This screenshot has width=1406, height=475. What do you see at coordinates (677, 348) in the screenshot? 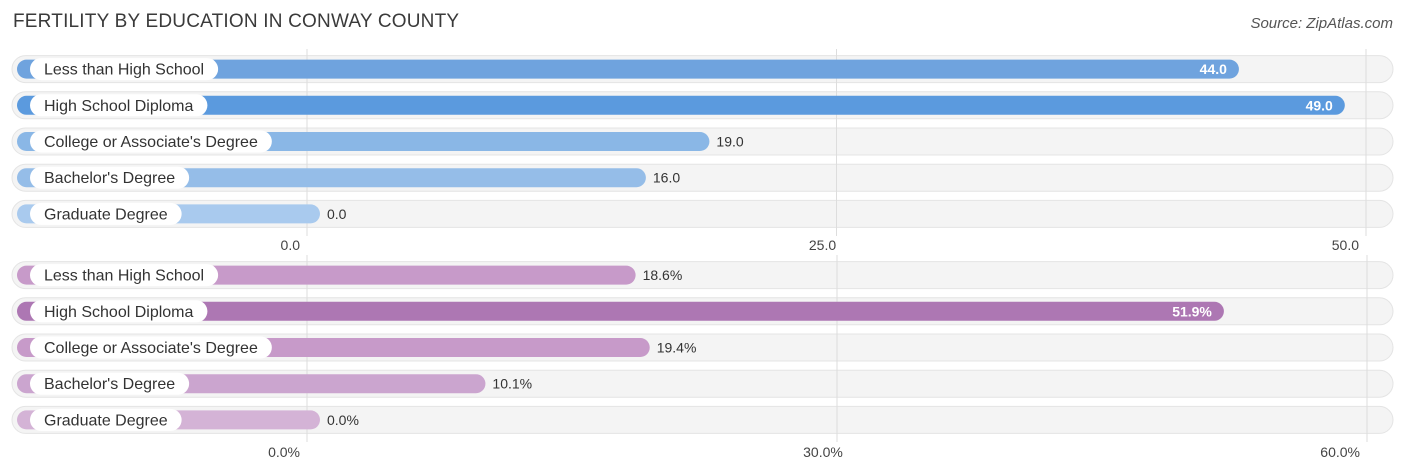
I see `value-label: 19.4%` at bounding box center [677, 348].